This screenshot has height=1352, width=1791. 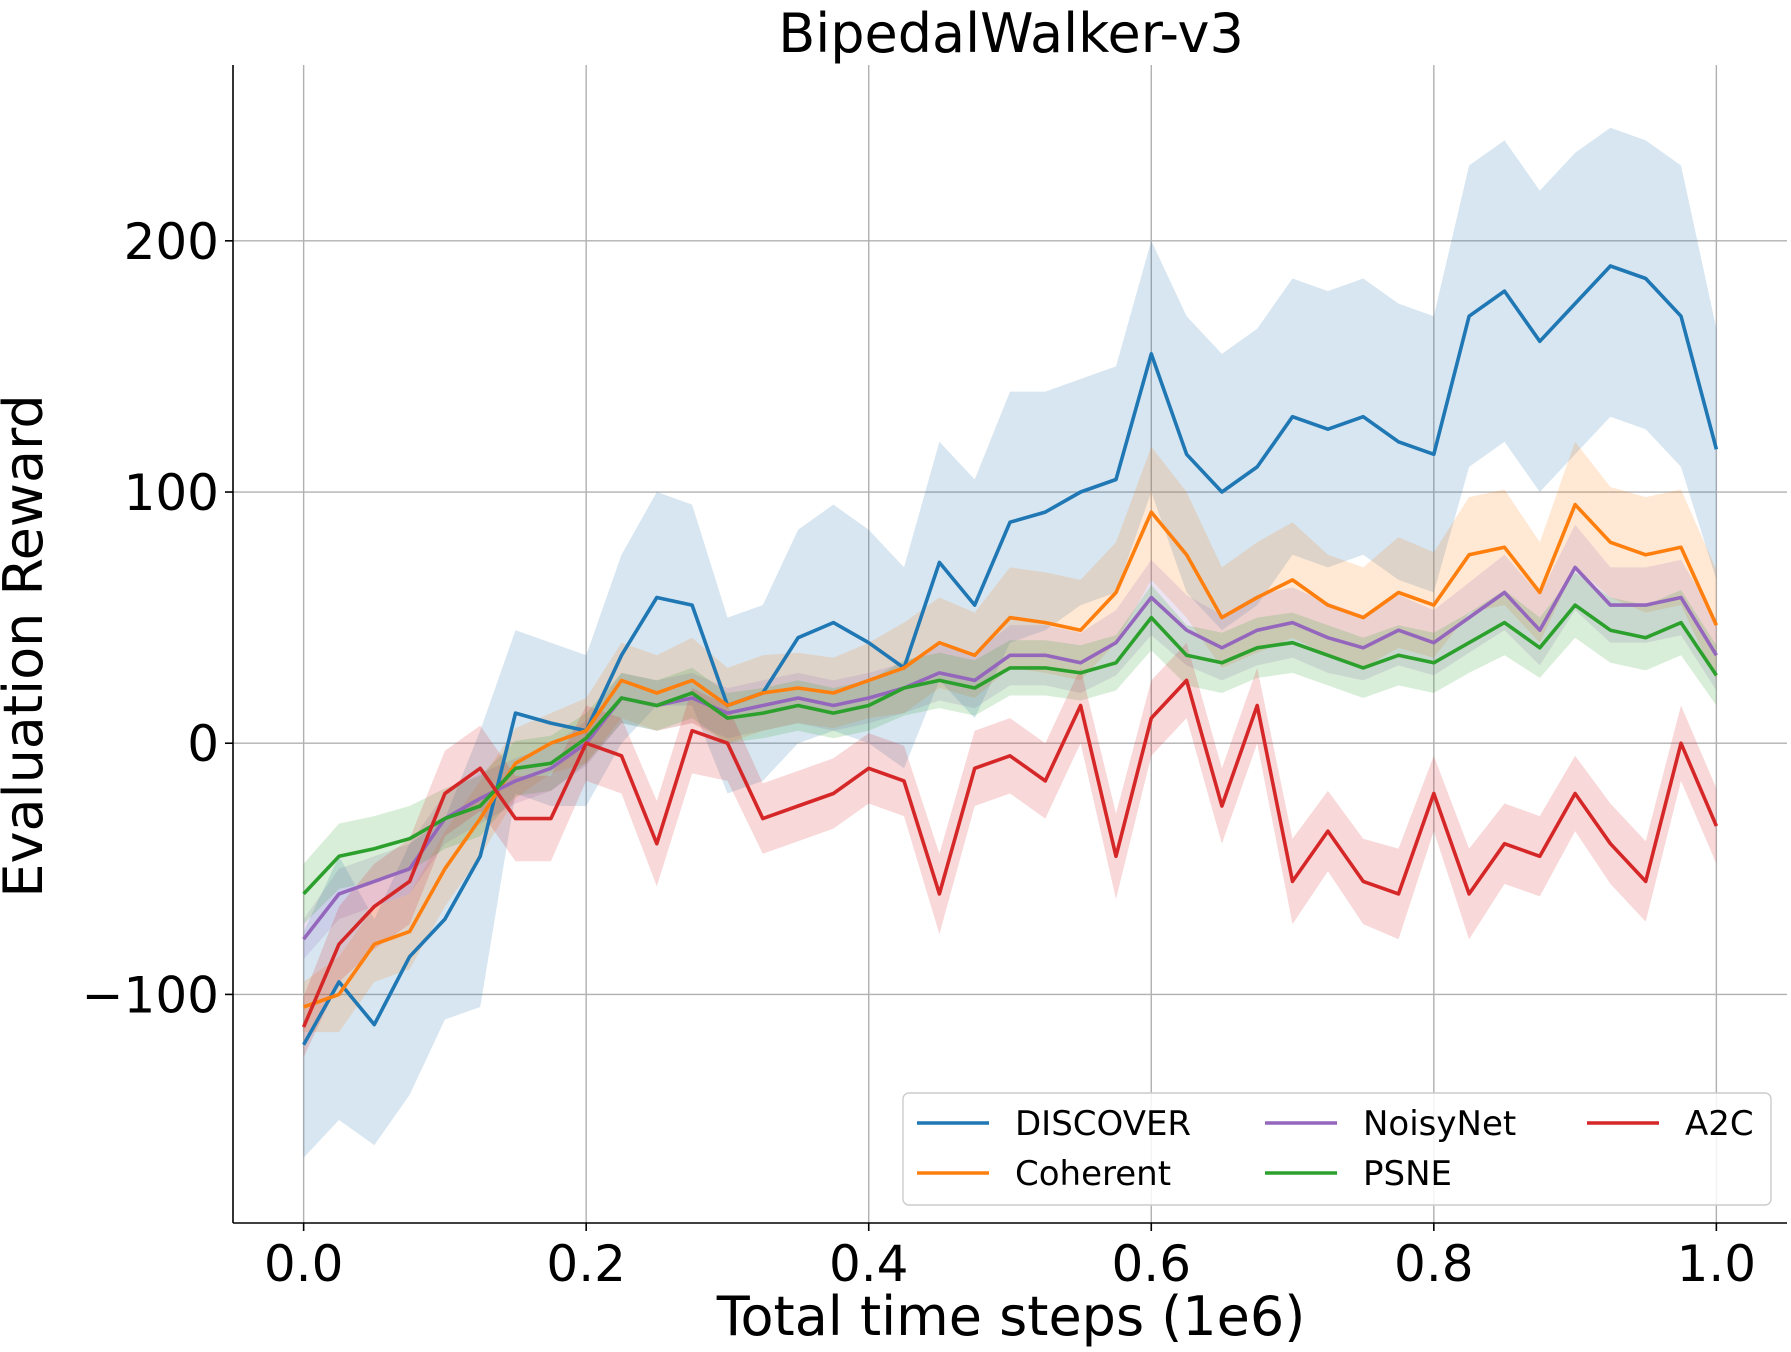 I want to click on legend: DISCOVER Coherent NoisyNet PSNE A2C, so click(x=1337, y=1149).